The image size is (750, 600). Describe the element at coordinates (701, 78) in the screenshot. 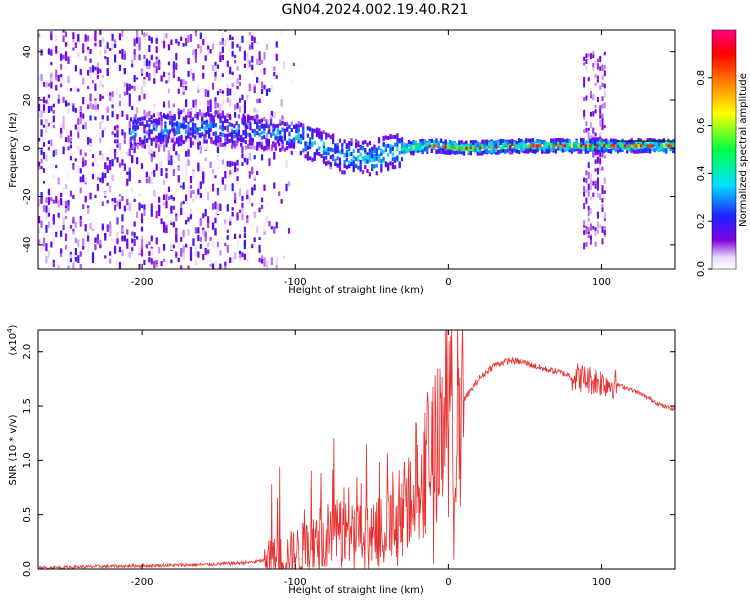

I see `colorbar-tick-label: 0.8` at that location.